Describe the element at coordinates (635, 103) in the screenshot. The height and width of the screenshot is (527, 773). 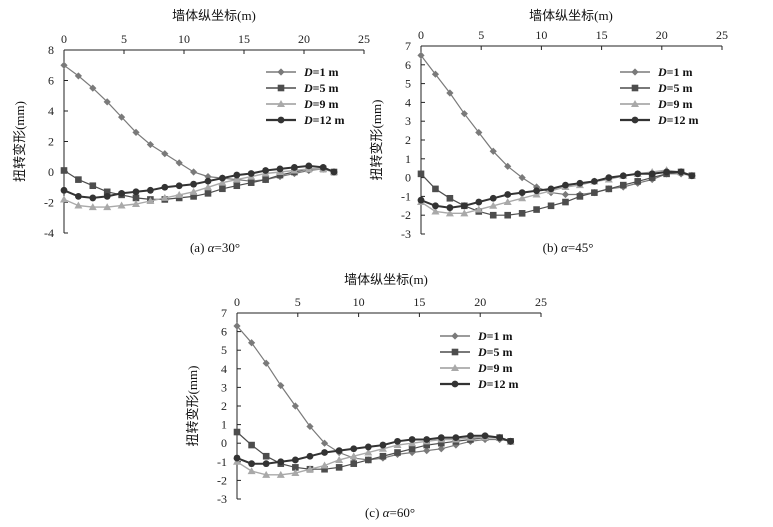
I see `legend-marker-d-9-m` at that location.